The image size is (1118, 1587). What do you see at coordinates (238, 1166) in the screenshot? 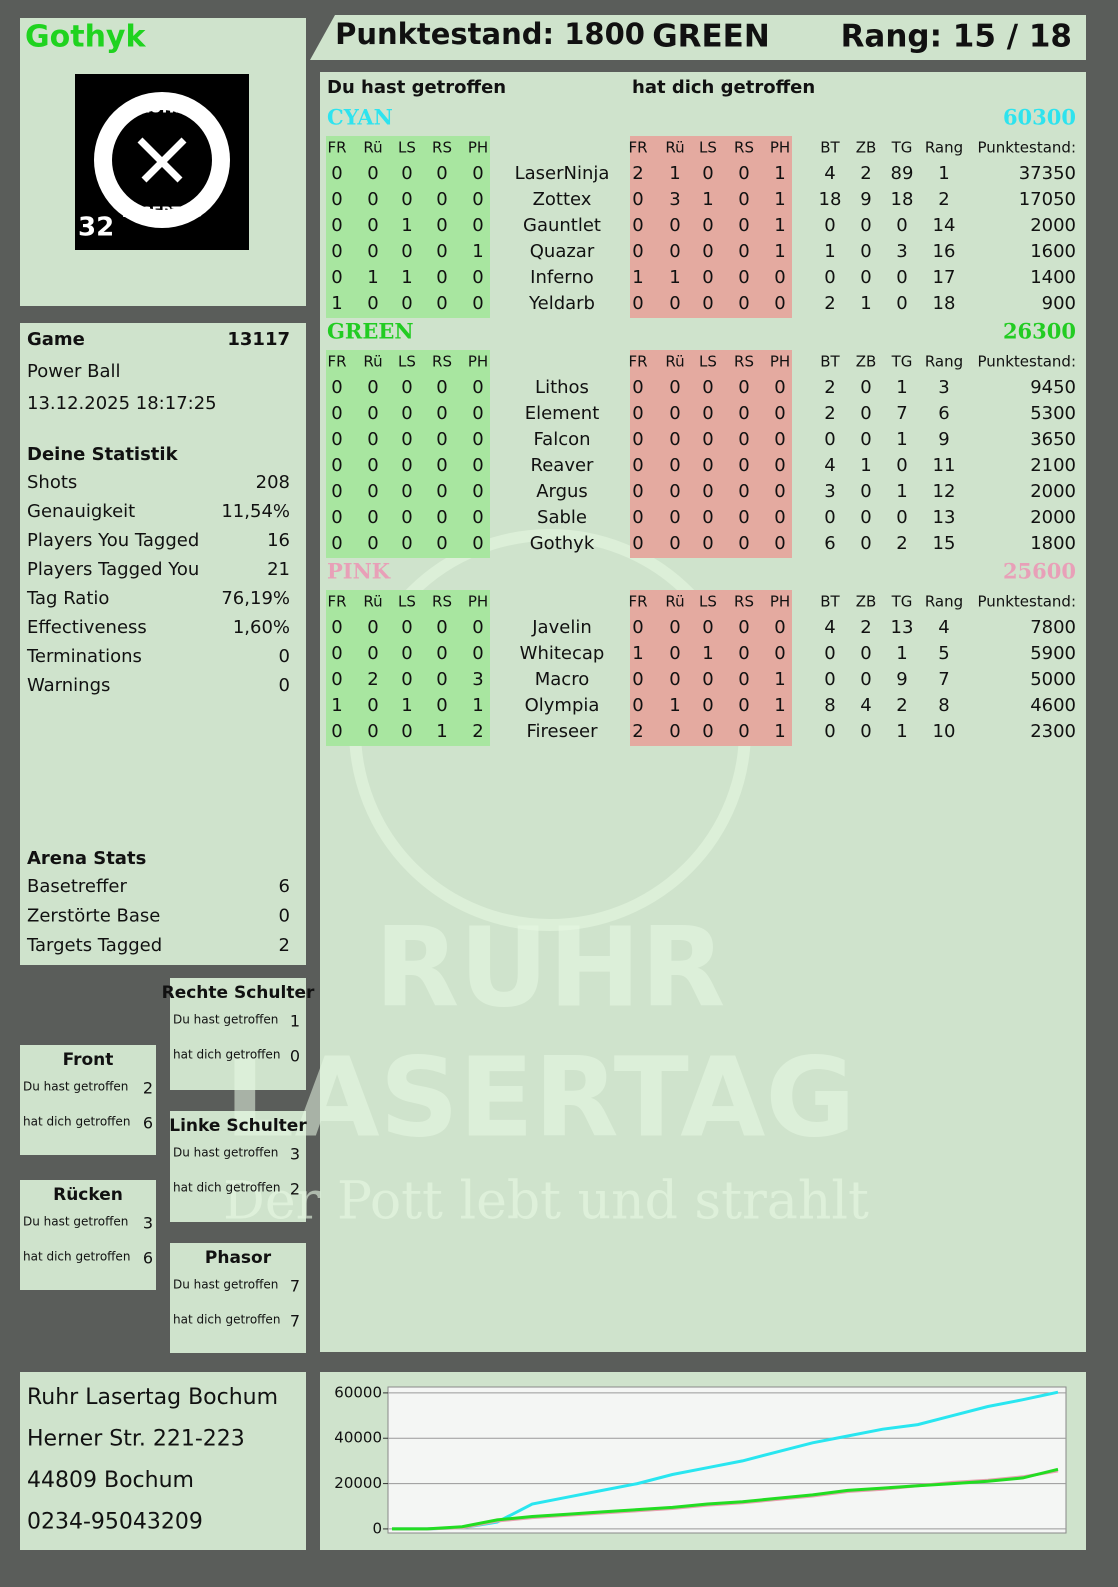
I see `zone-panel` at bounding box center [238, 1166].